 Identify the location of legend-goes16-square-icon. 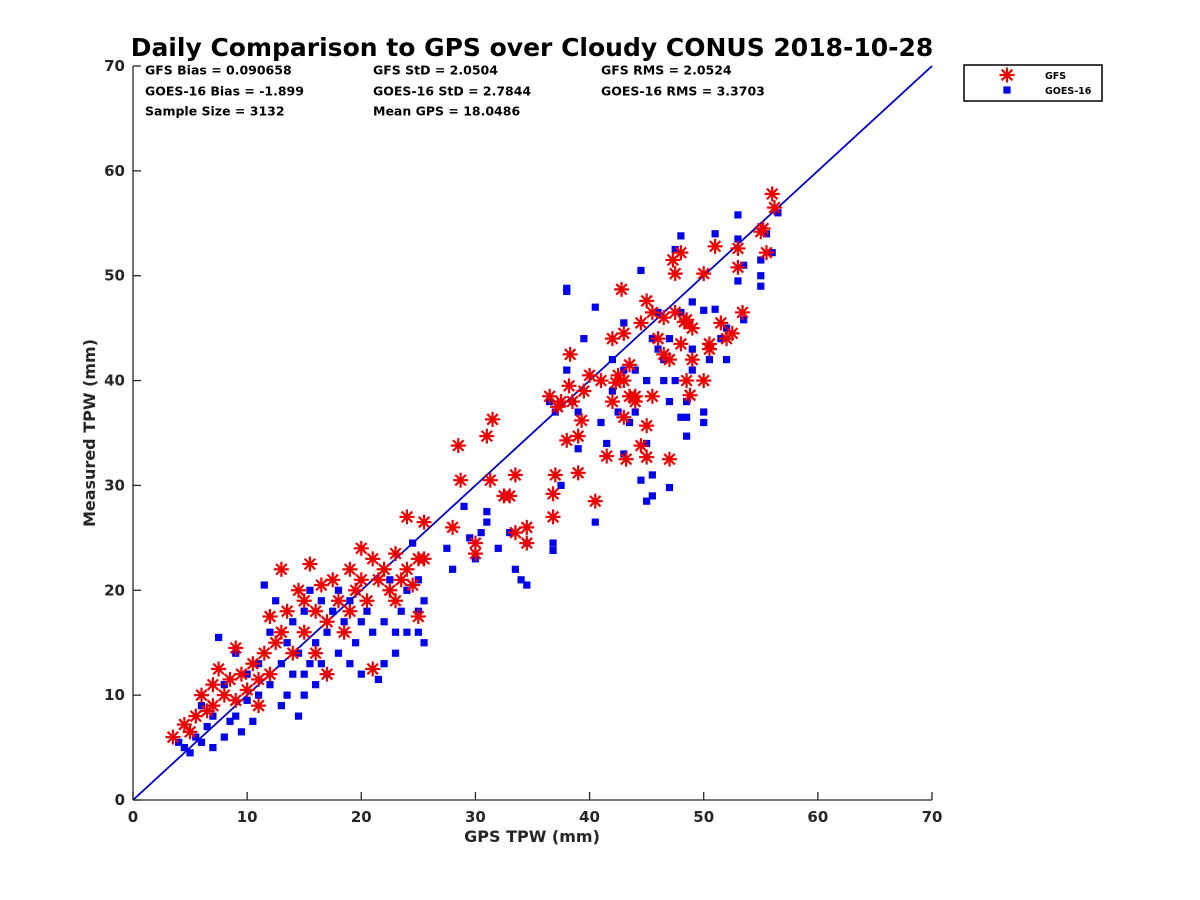
(1007, 90).